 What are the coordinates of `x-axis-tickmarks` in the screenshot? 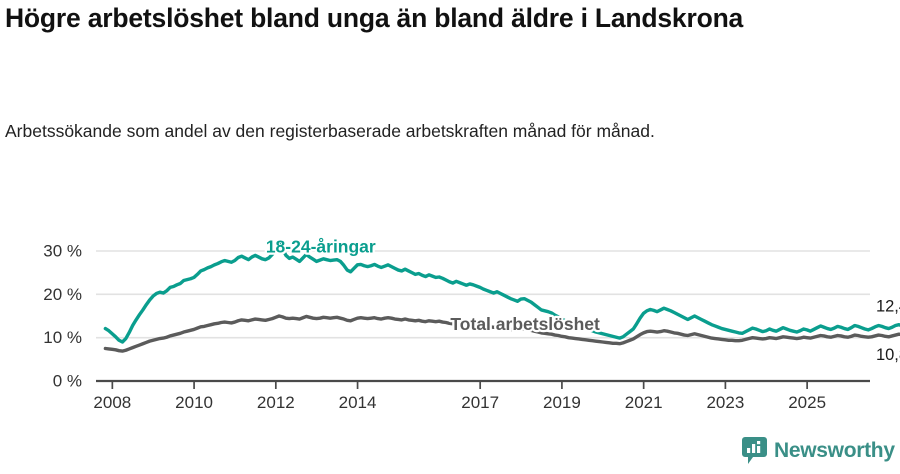 It's located at (459, 385).